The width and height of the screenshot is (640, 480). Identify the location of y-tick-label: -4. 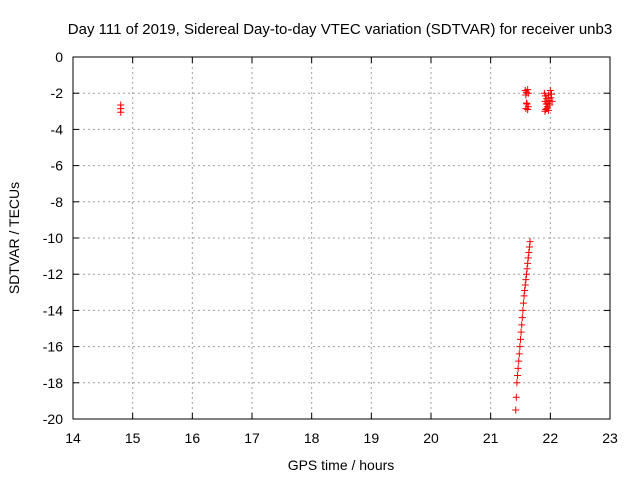
(57, 129).